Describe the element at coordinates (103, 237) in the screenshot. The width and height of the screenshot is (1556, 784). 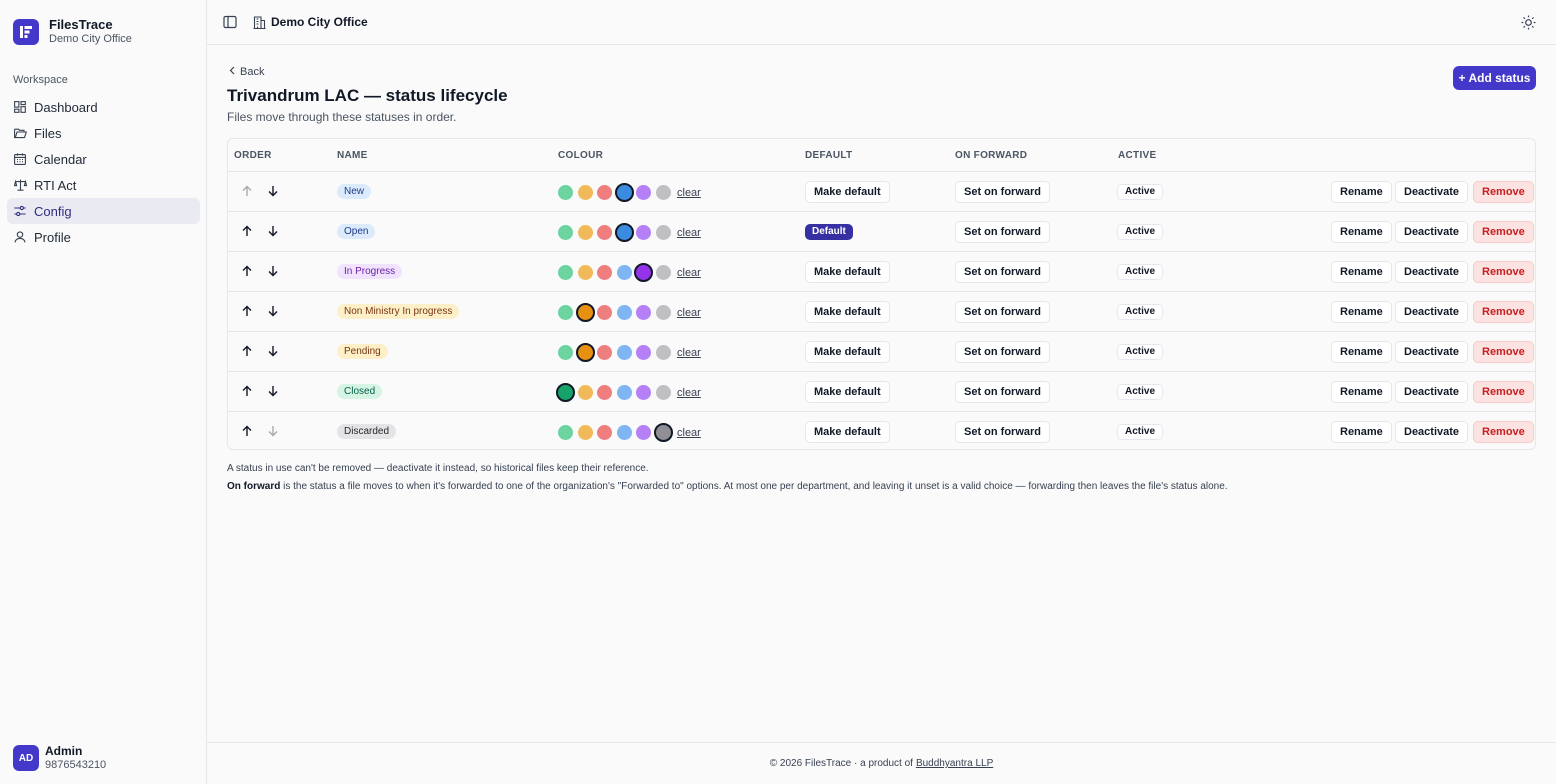
I see `sidebar-item-profile: Profile` at that location.